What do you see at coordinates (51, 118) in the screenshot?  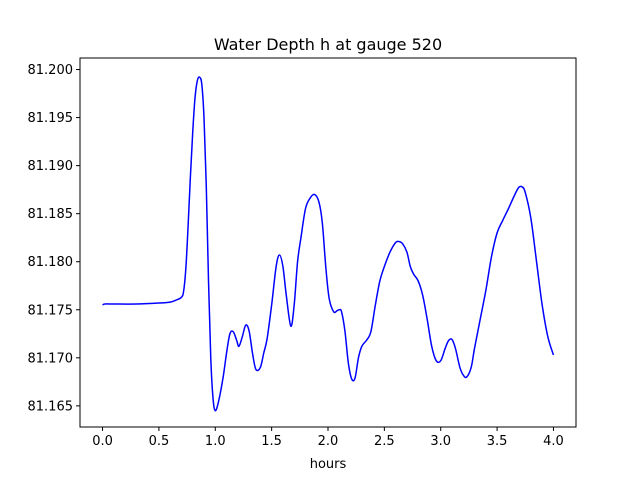 I see `y-tick-label: 81.195` at bounding box center [51, 118].